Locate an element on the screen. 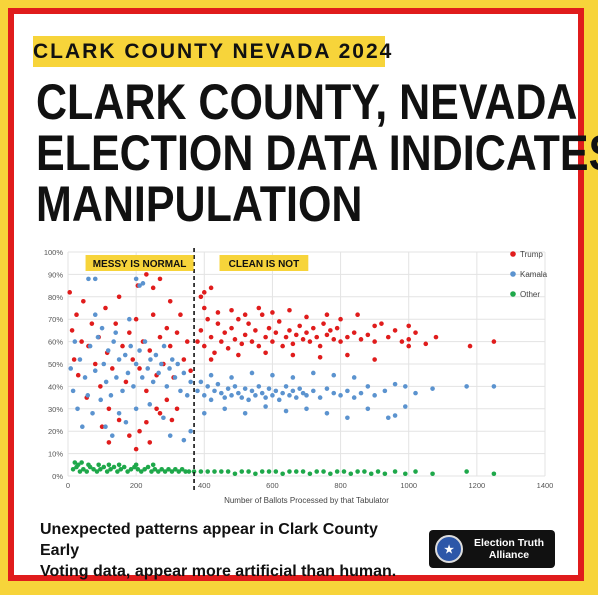  legend-label: Other is located at coordinates (530, 294).